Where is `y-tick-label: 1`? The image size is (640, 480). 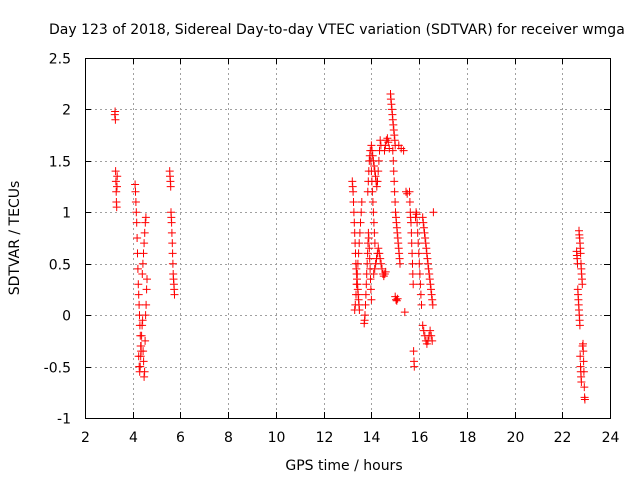
y-tick-label: 1 is located at coordinates (66, 214).